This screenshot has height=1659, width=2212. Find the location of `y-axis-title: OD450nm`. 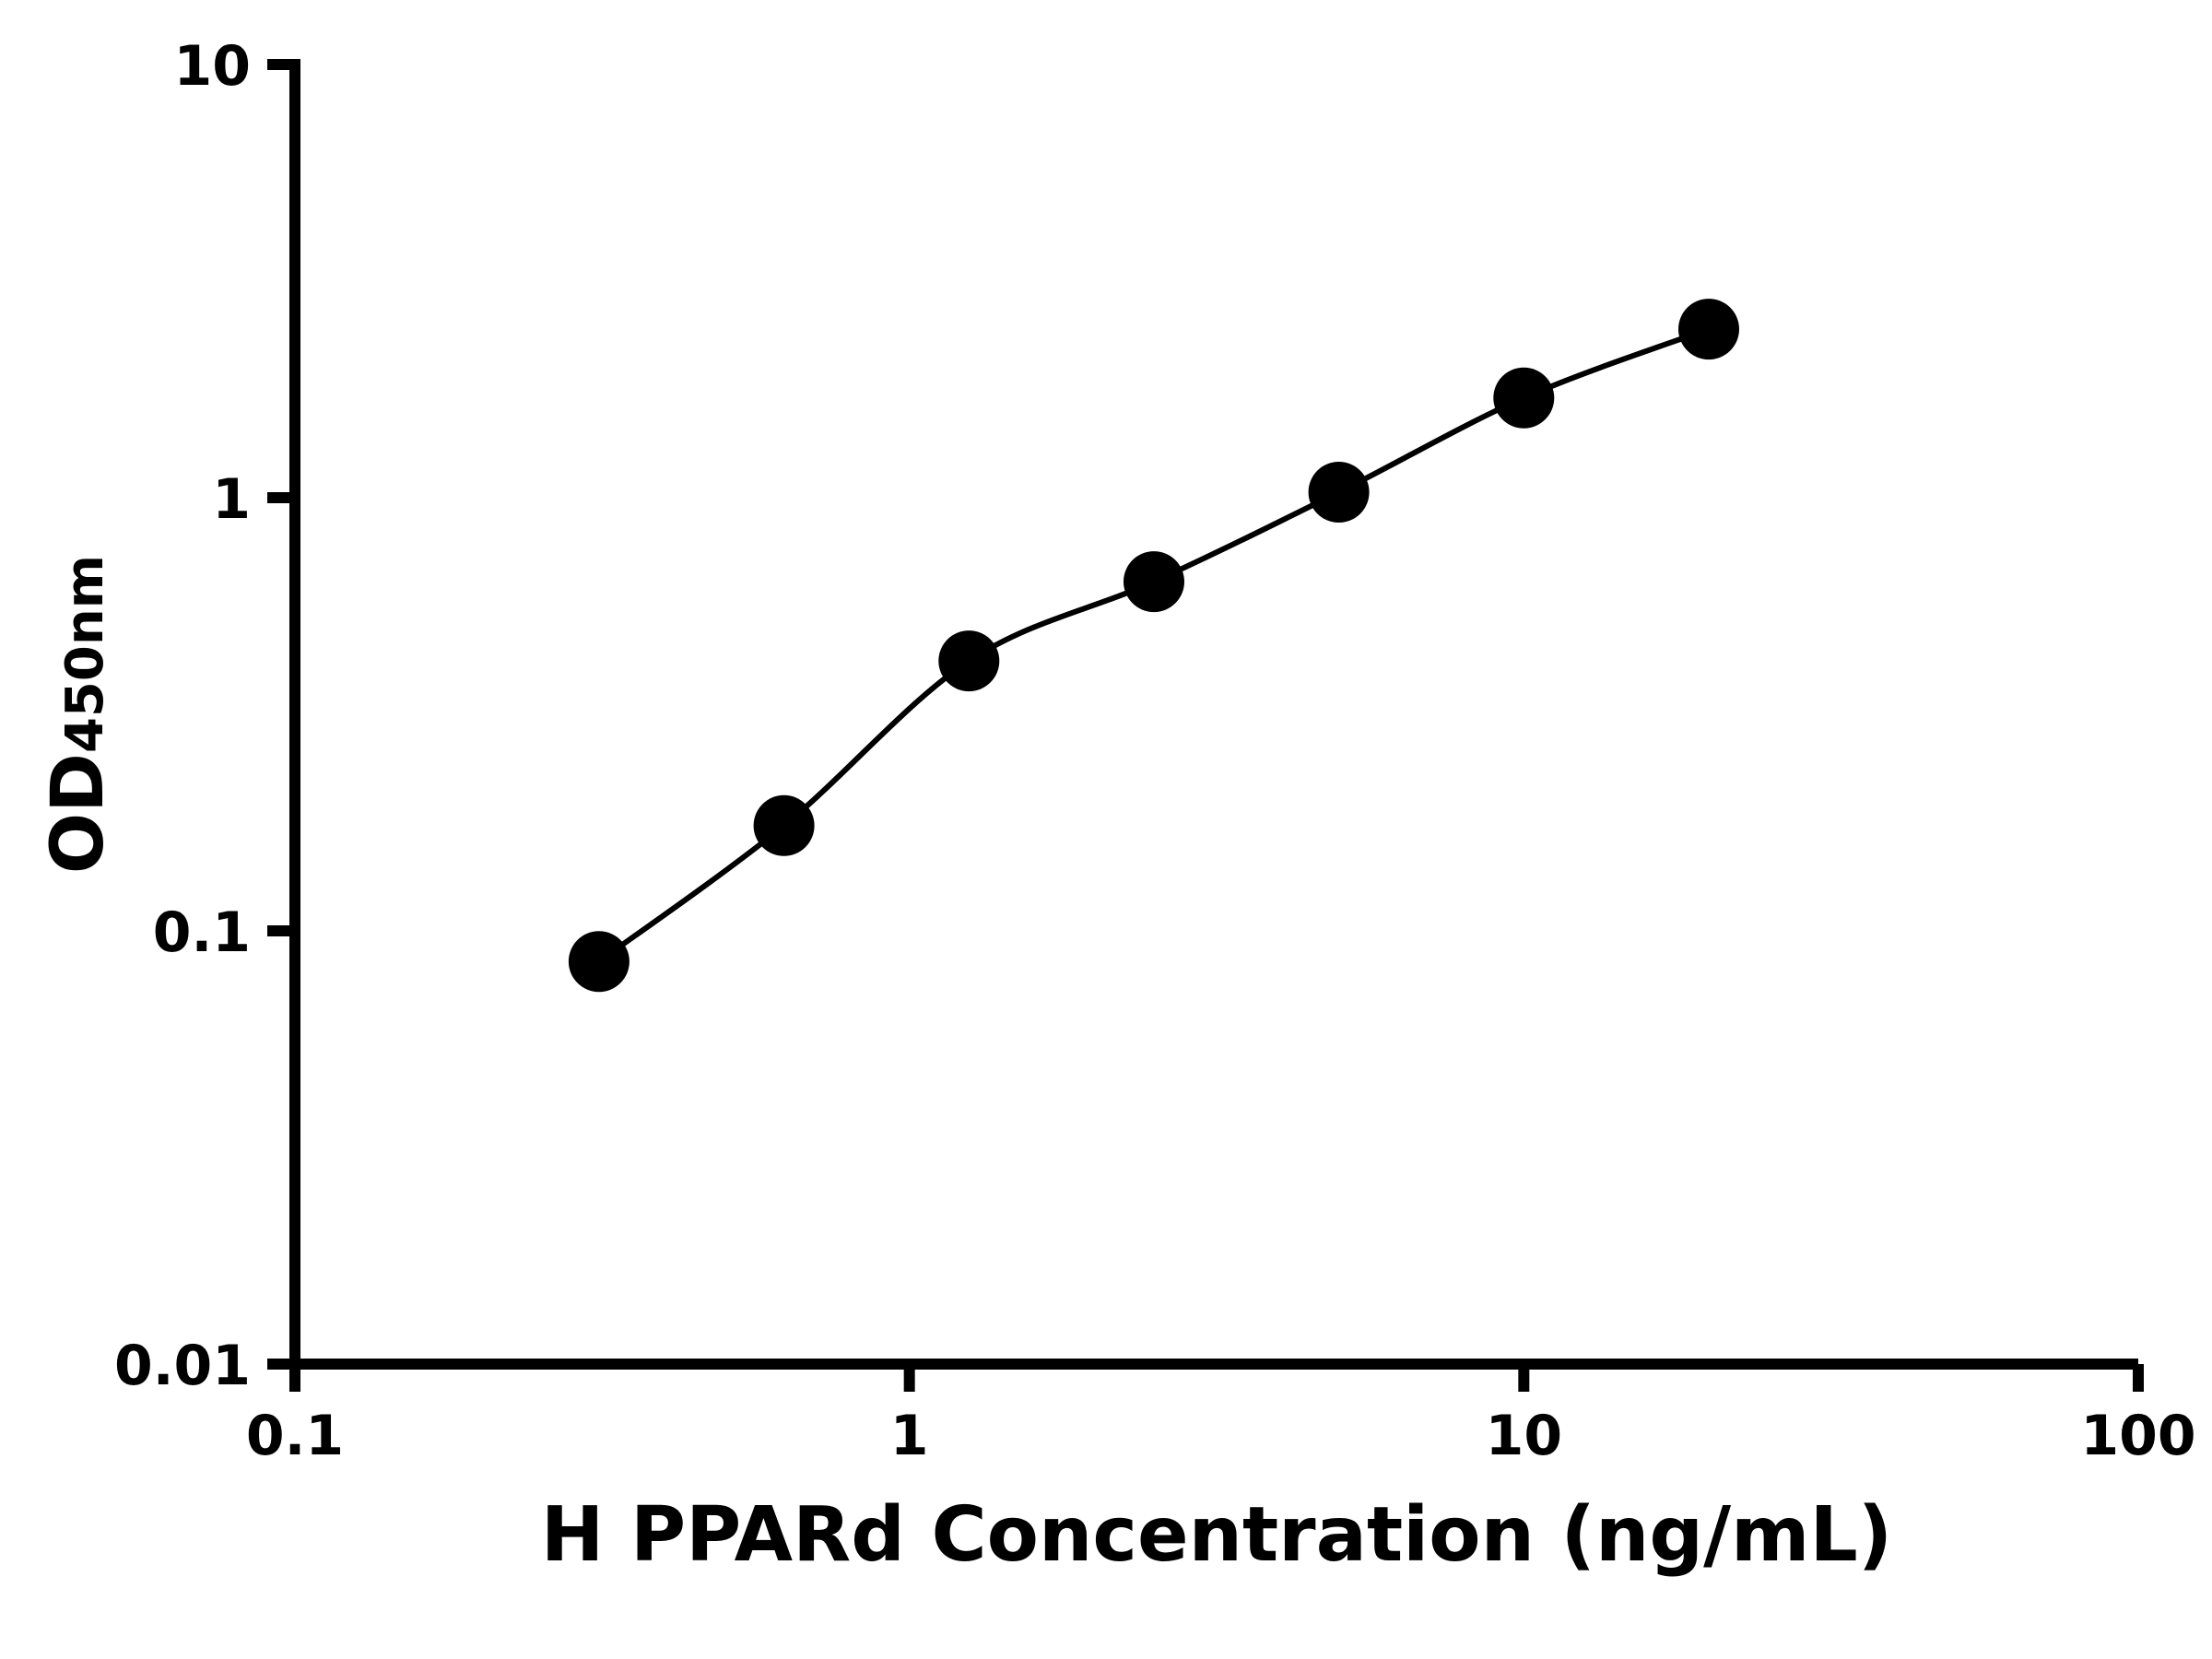

y-axis-title: OD450nm is located at coordinates (78, 714).